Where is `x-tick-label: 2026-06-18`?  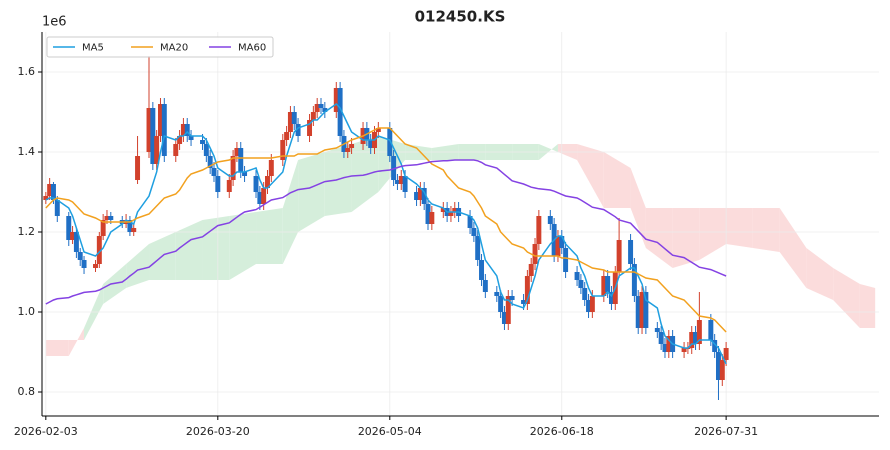
x-tick-label: 2026-06-18 is located at coordinates (562, 431).